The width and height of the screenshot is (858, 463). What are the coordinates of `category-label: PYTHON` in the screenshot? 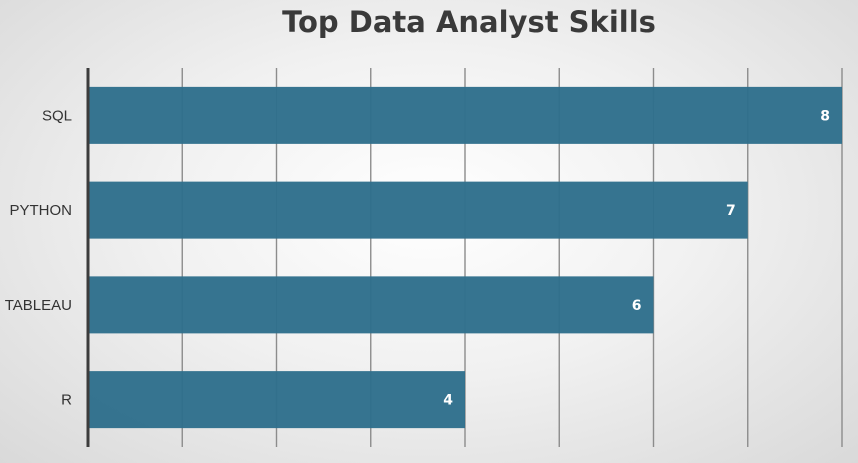 It's located at (40, 210).